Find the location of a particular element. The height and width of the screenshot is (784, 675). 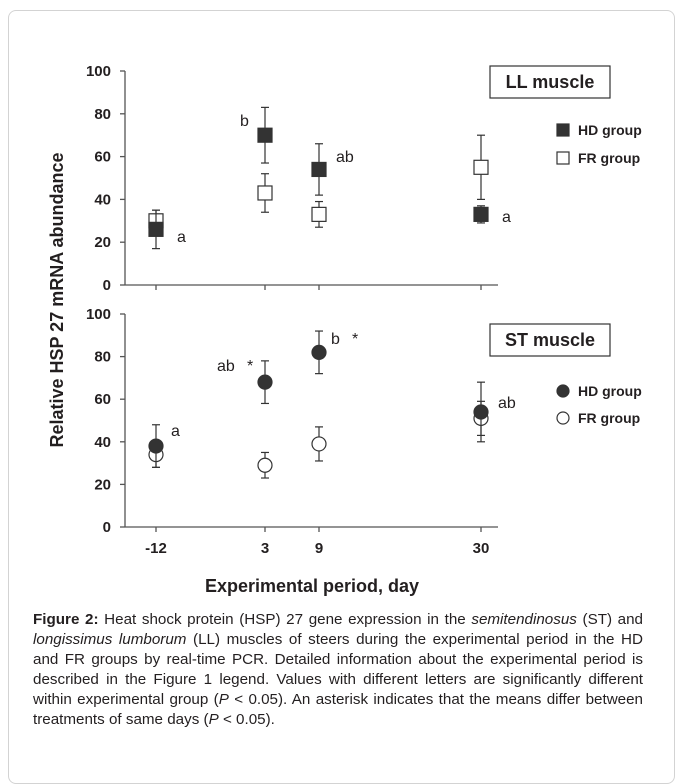

x-tick-label: 30 is located at coordinates (481, 548).